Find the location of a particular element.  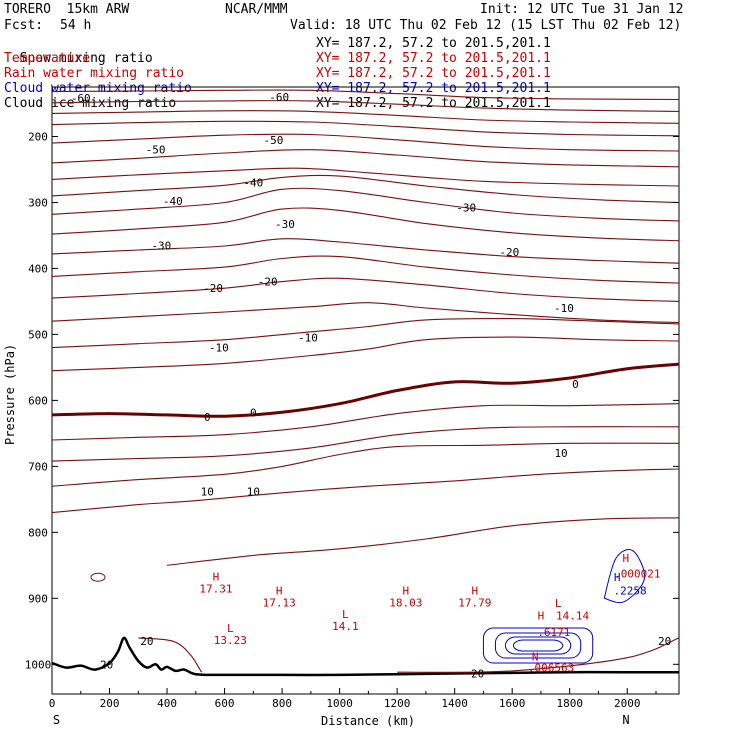

isotherm--5 is located at coordinates (365, 354).